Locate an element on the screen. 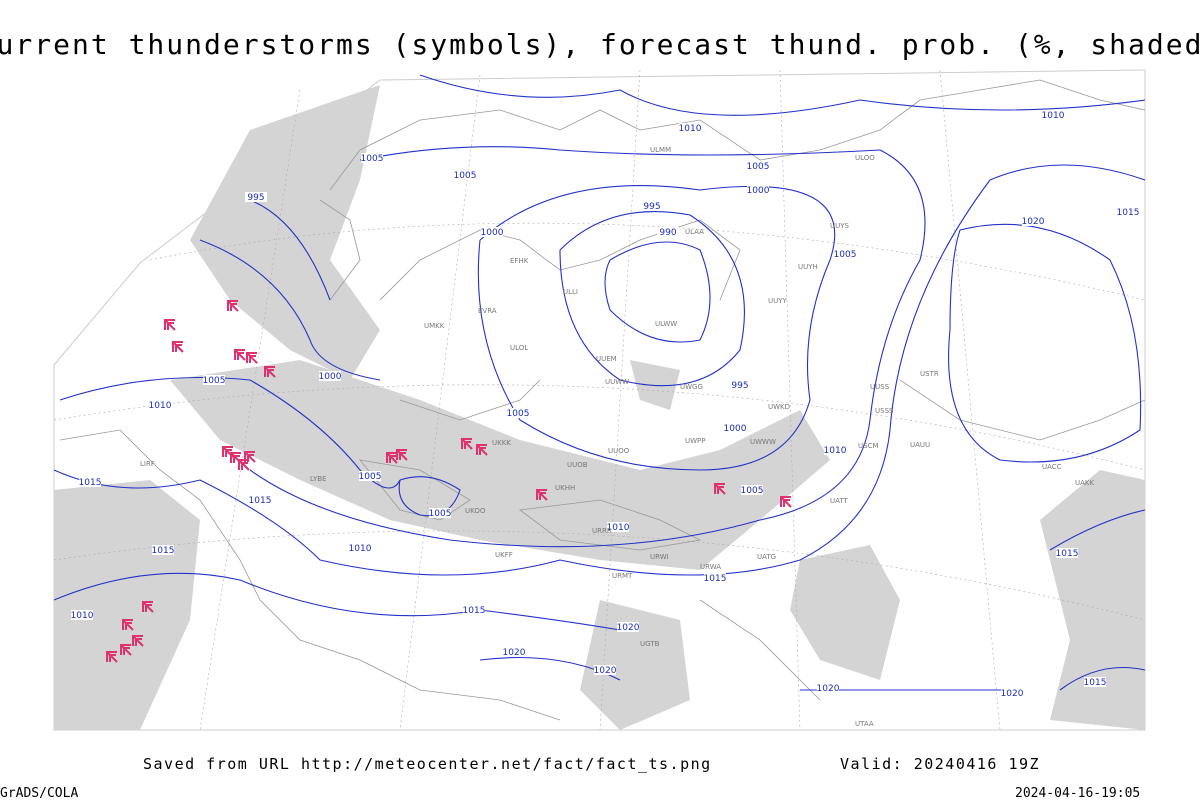 The image size is (1200, 800). station-label: EFHK is located at coordinates (519, 261).